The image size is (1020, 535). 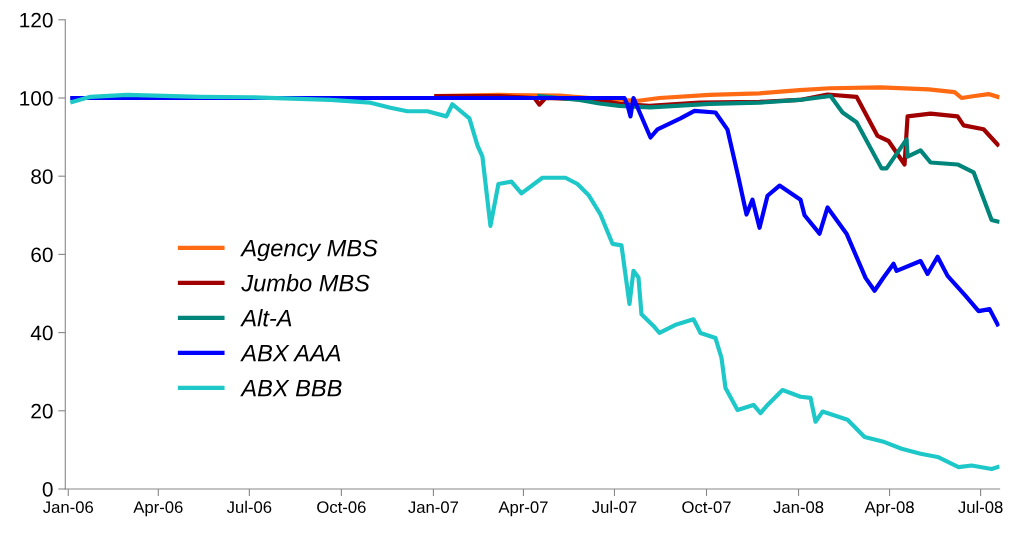 What do you see at coordinates (266, 318) in the screenshot?
I see `legend-label: Alt-A` at bounding box center [266, 318].